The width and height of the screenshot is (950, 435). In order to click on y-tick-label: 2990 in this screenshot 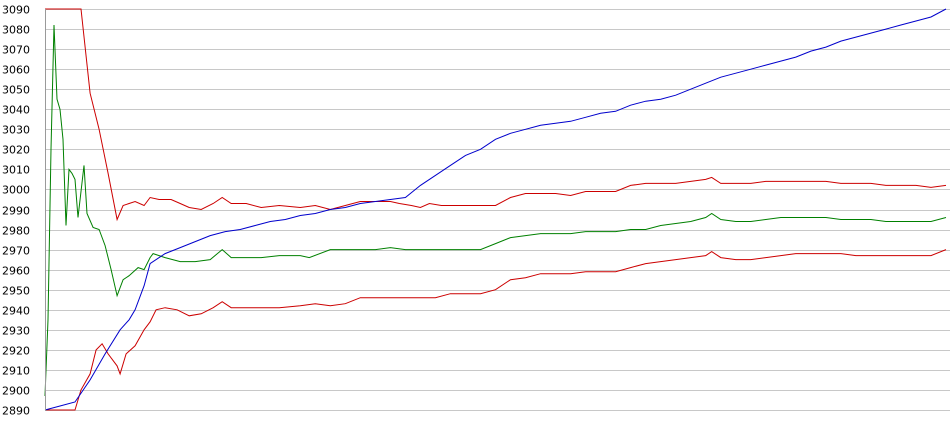, I will do `click(16, 211)`.